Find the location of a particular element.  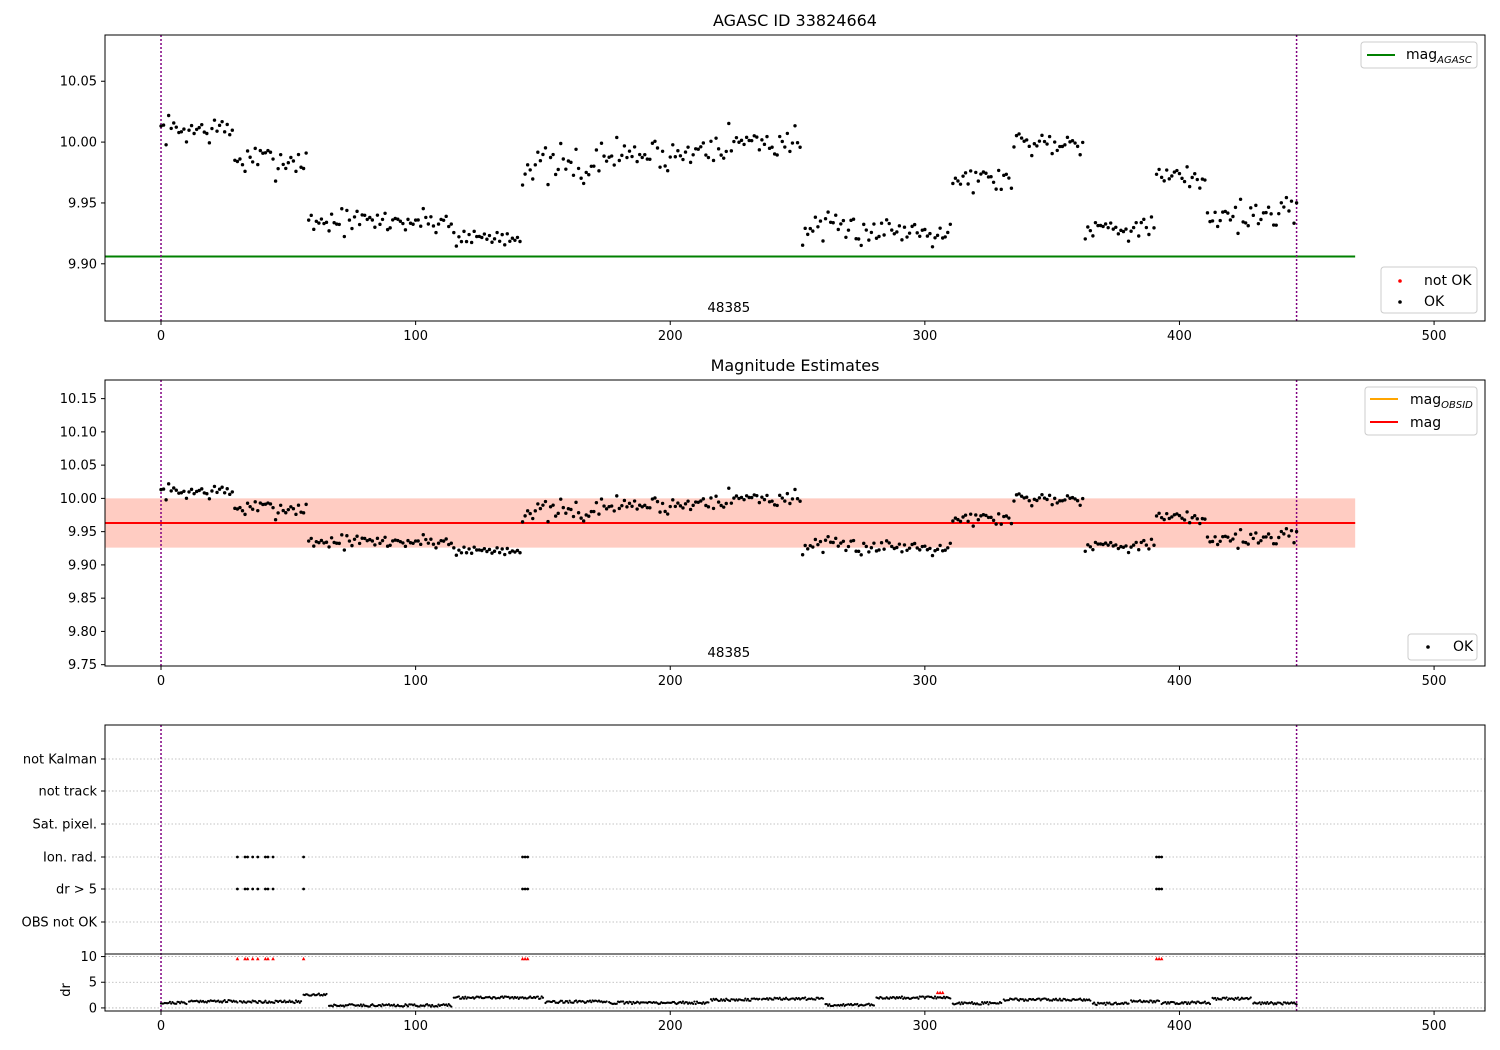

x-tick-label: 400 is located at coordinates (1179, 681).